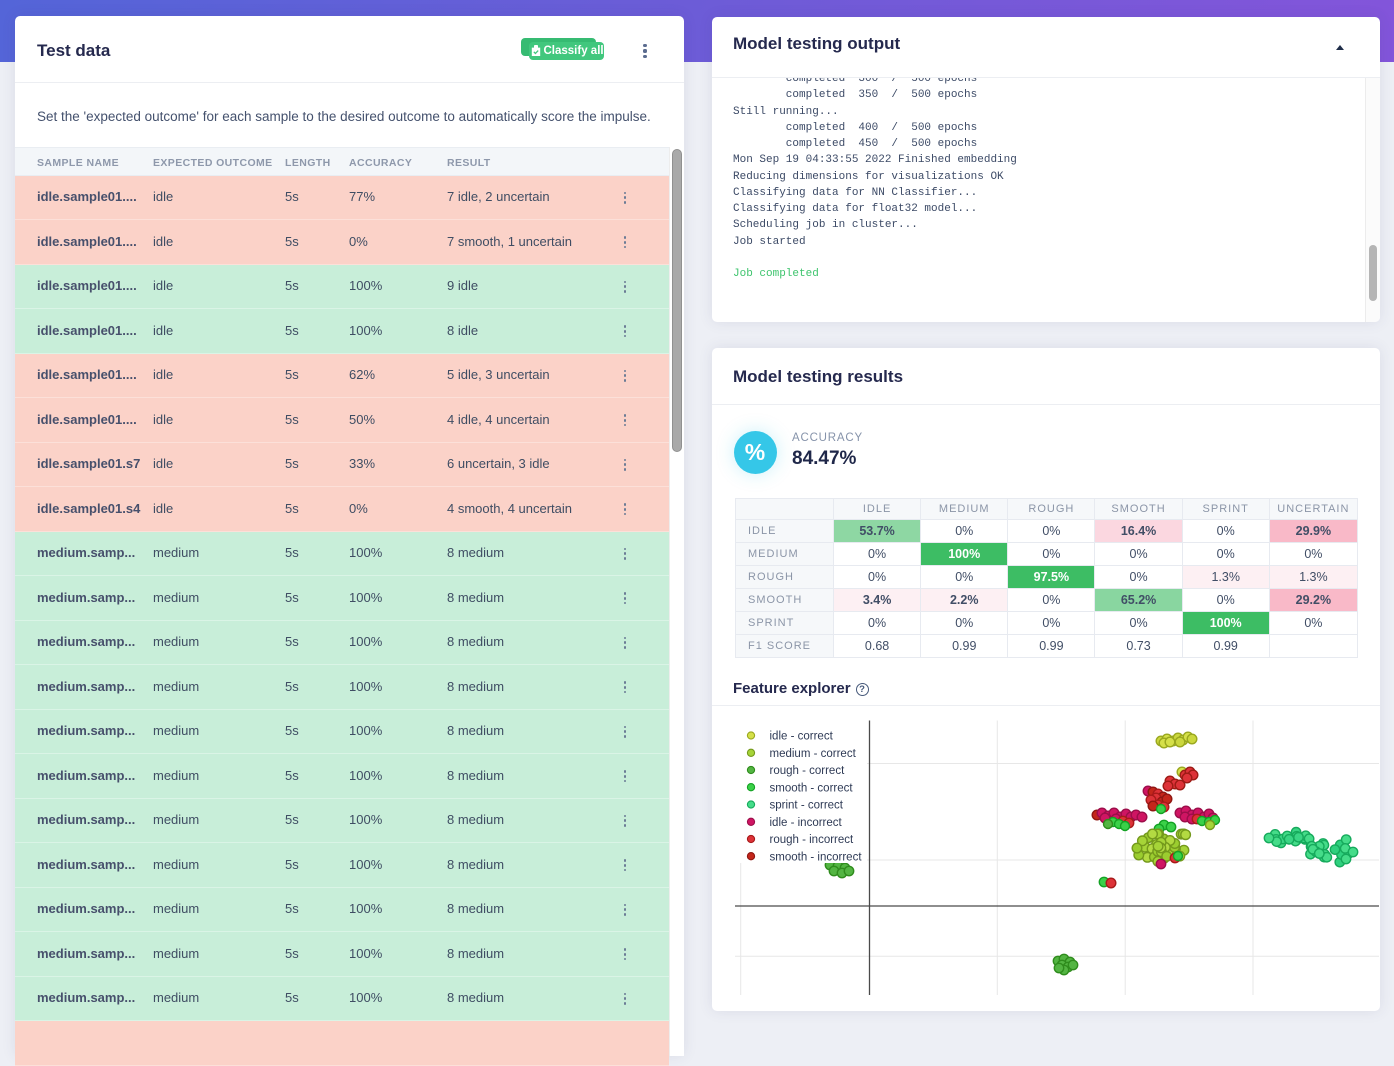 The height and width of the screenshot is (1066, 1394). Describe the element at coordinates (806, 823) in the screenshot. I see `svg-text: idle - incorrect` at that location.